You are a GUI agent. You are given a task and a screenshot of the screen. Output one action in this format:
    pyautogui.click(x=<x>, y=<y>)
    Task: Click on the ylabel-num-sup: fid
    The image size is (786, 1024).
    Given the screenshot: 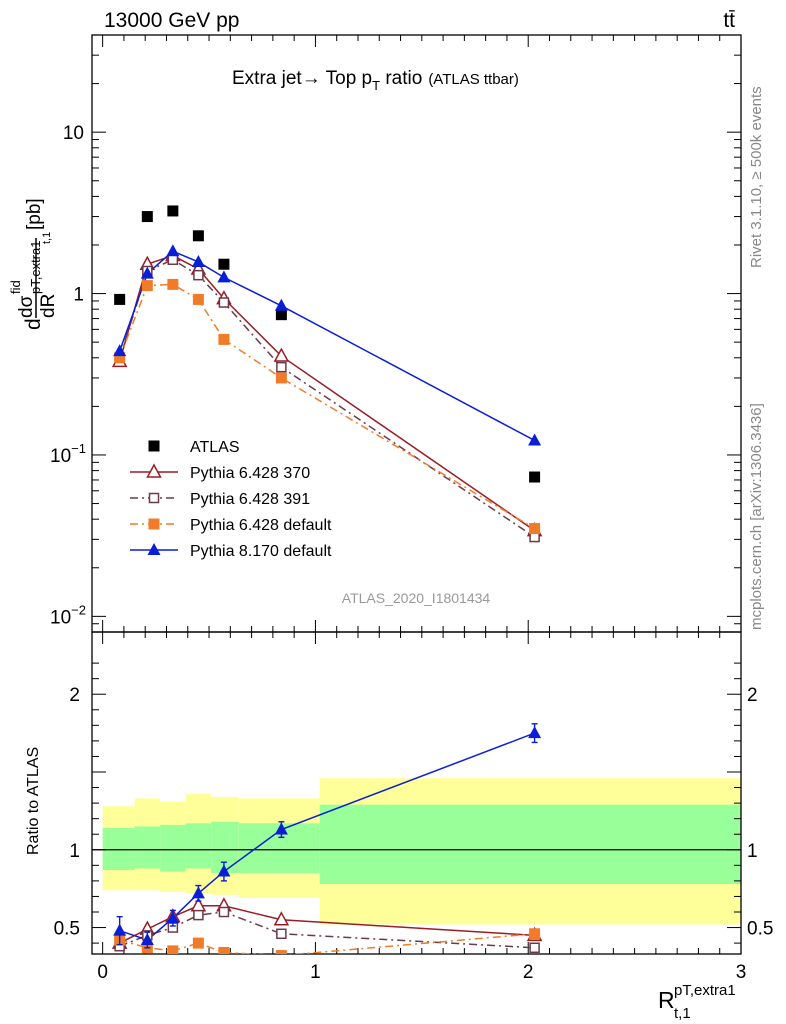 What is the action you would take?
    pyautogui.click(x=15, y=287)
    